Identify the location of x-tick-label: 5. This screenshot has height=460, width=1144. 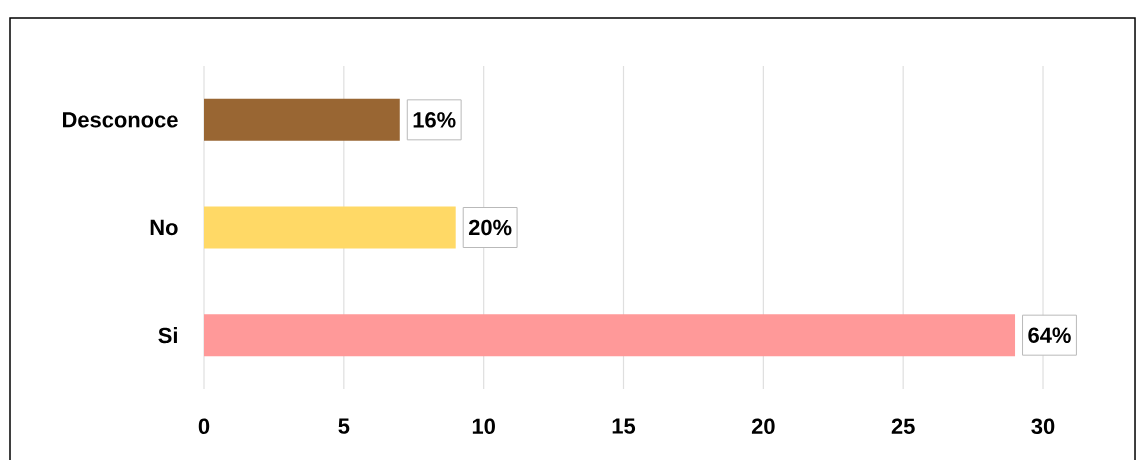
(344, 426).